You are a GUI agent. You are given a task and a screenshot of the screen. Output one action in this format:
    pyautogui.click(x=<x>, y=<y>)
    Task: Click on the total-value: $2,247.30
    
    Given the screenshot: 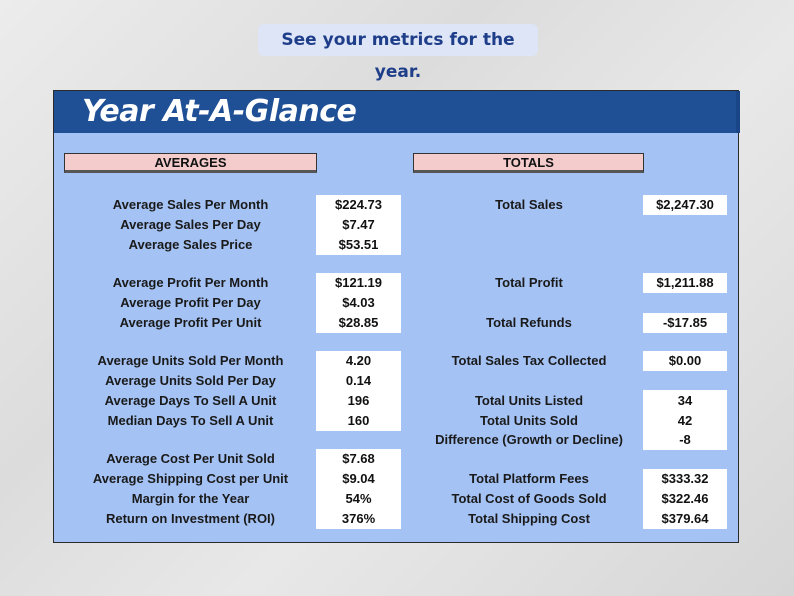 What is the action you would take?
    pyautogui.click(x=685, y=204)
    